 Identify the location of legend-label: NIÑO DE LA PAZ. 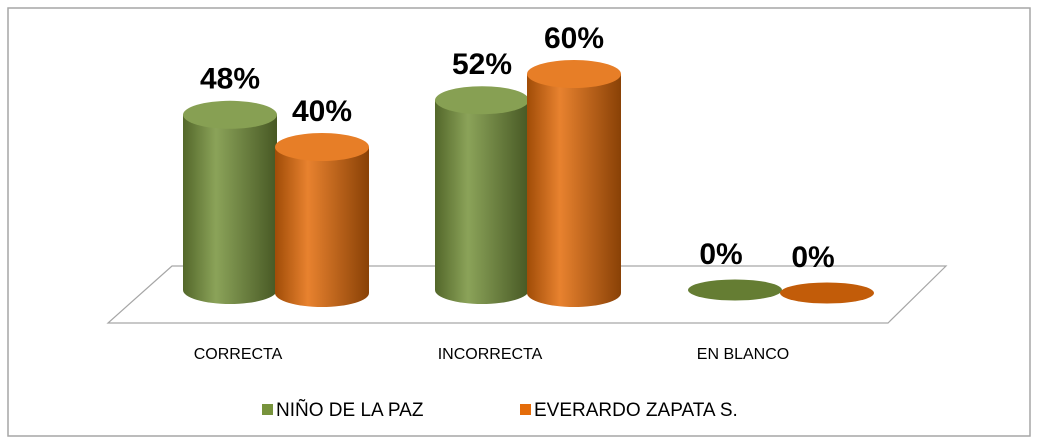
(350, 410).